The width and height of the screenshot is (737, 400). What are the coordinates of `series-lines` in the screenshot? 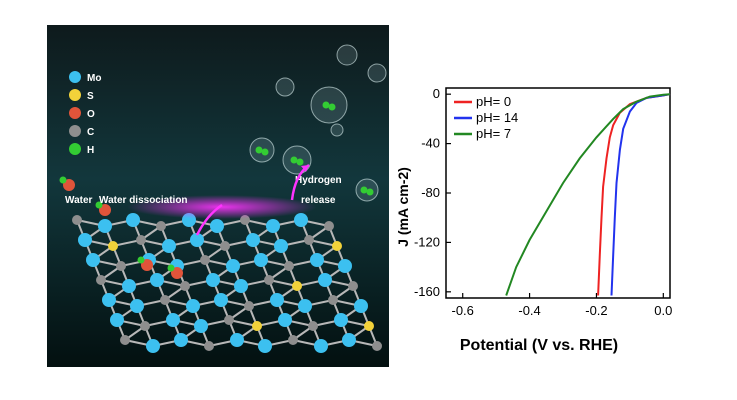 It's located at (588, 194).